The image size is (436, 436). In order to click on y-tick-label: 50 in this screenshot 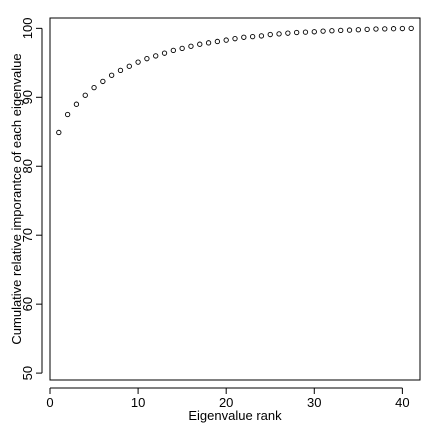, I will do `click(27, 373)`.